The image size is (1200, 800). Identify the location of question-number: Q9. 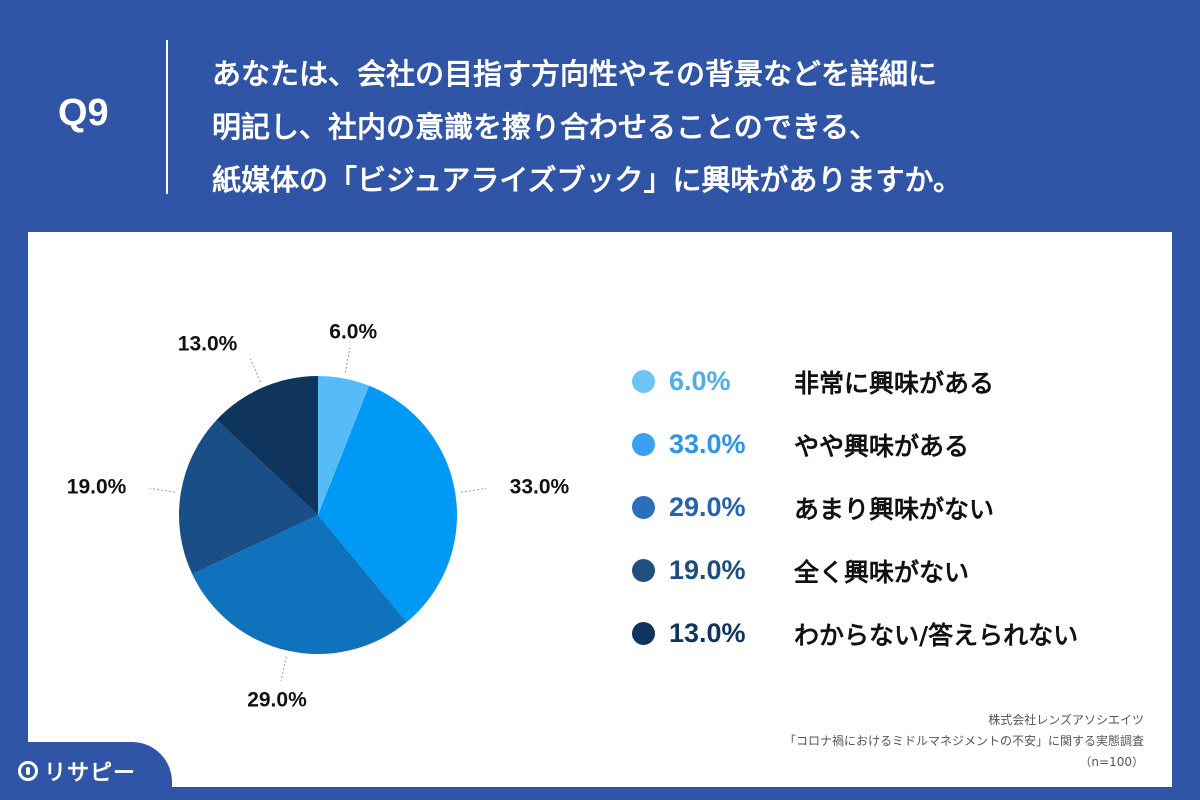
(83, 113).